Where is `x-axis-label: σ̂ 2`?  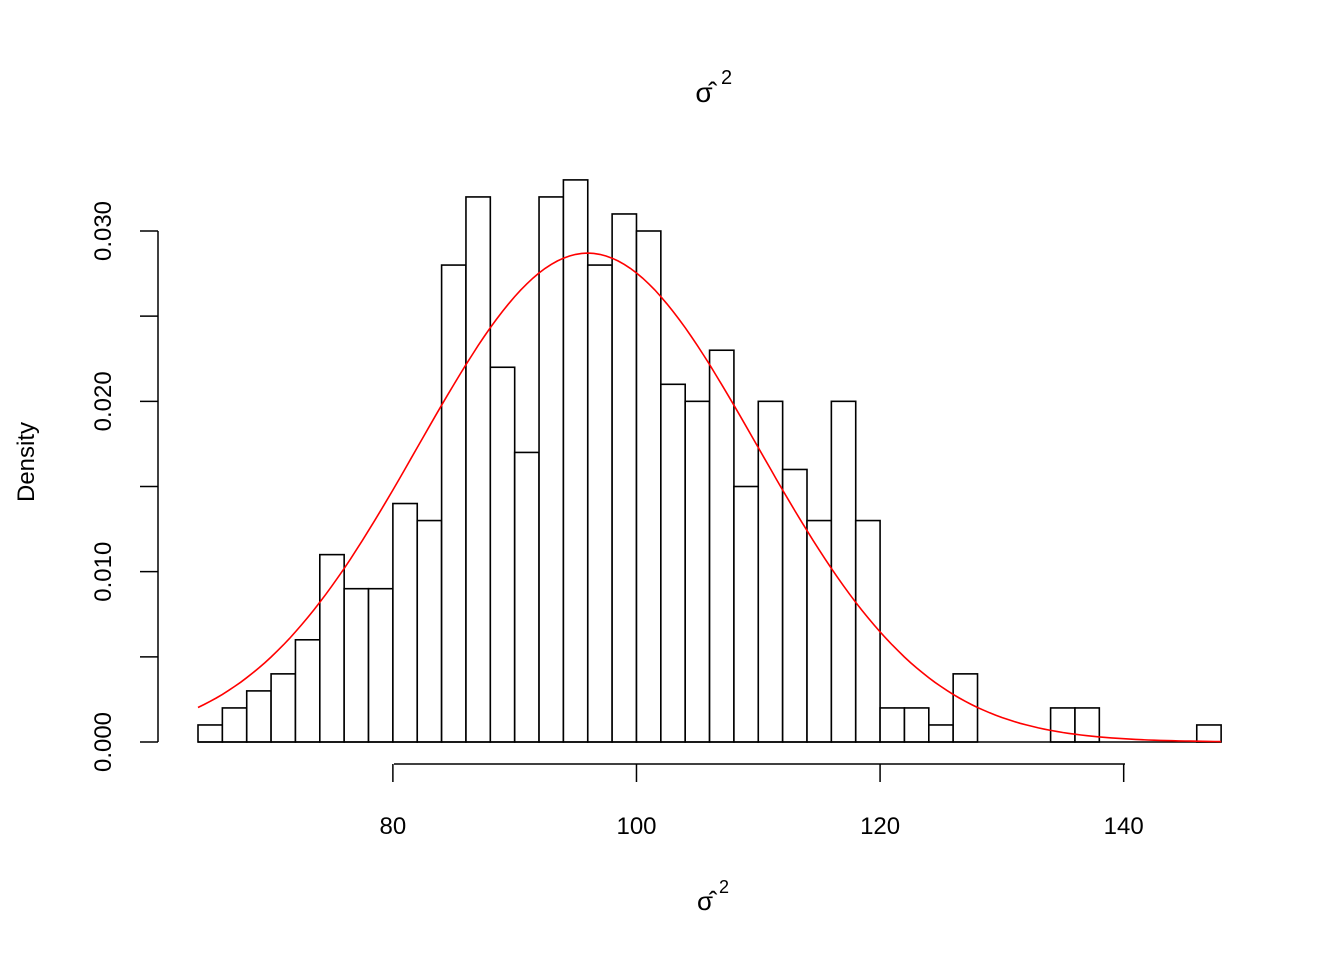
x-axis-label: σ̂ 2 is located at coordinates (713, 896).